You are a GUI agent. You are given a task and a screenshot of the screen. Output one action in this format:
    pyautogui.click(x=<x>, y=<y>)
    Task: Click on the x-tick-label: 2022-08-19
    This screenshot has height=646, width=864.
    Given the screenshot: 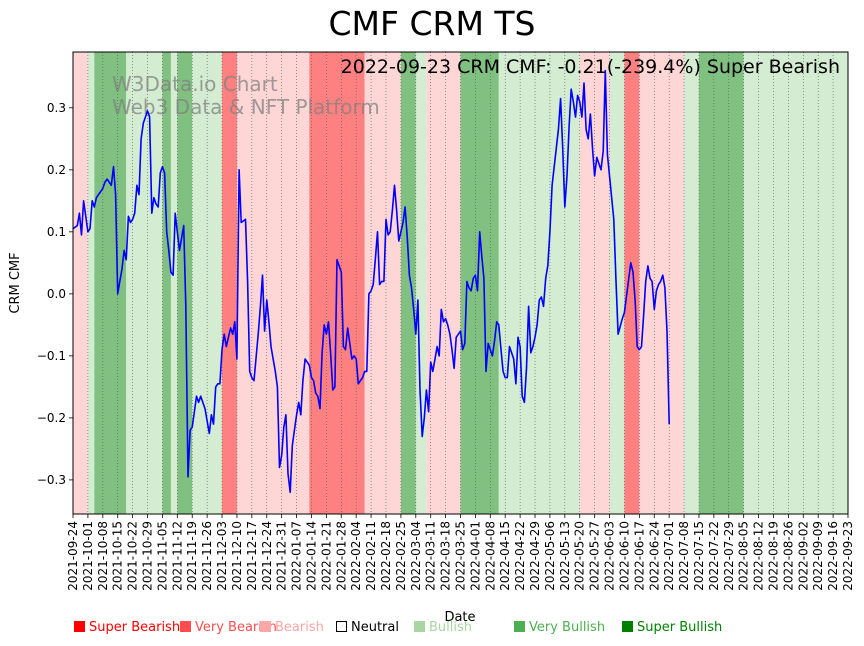 What is the action you would take?
    pyautogui.click(x=773, y=556)
    